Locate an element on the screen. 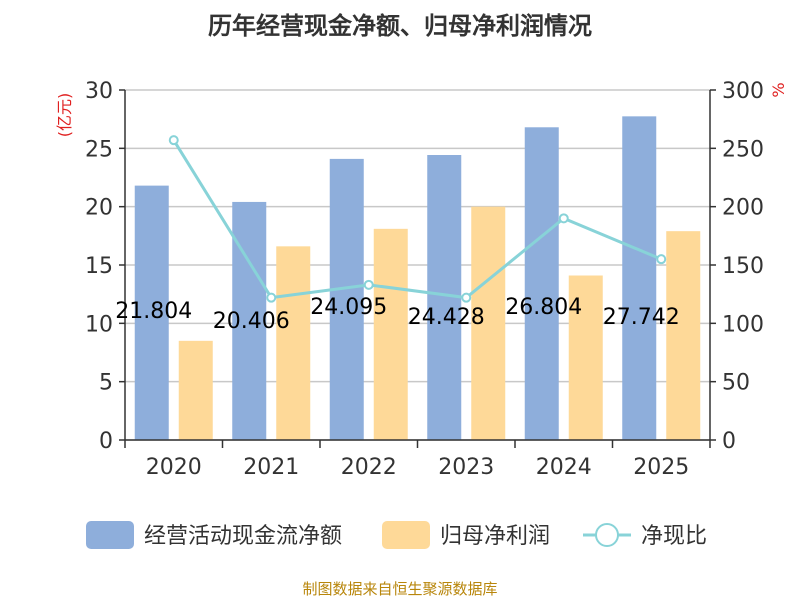 The width and height of the screenshot is (800, 600). legend-label-net-profit: 归母净利润 is located at coordinates (495, 536).